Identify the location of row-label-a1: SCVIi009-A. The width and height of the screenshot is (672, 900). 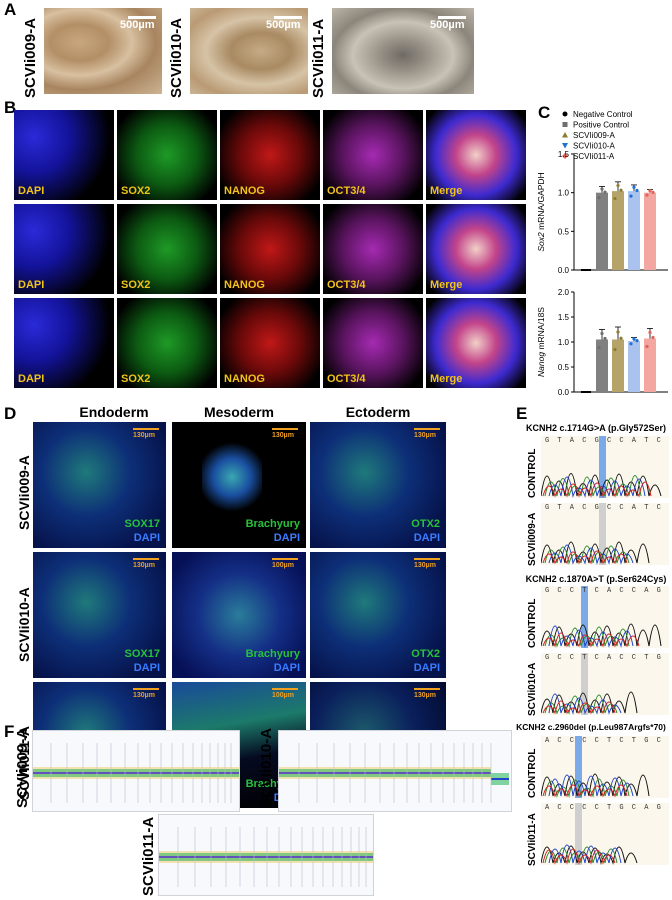
(30, 57).